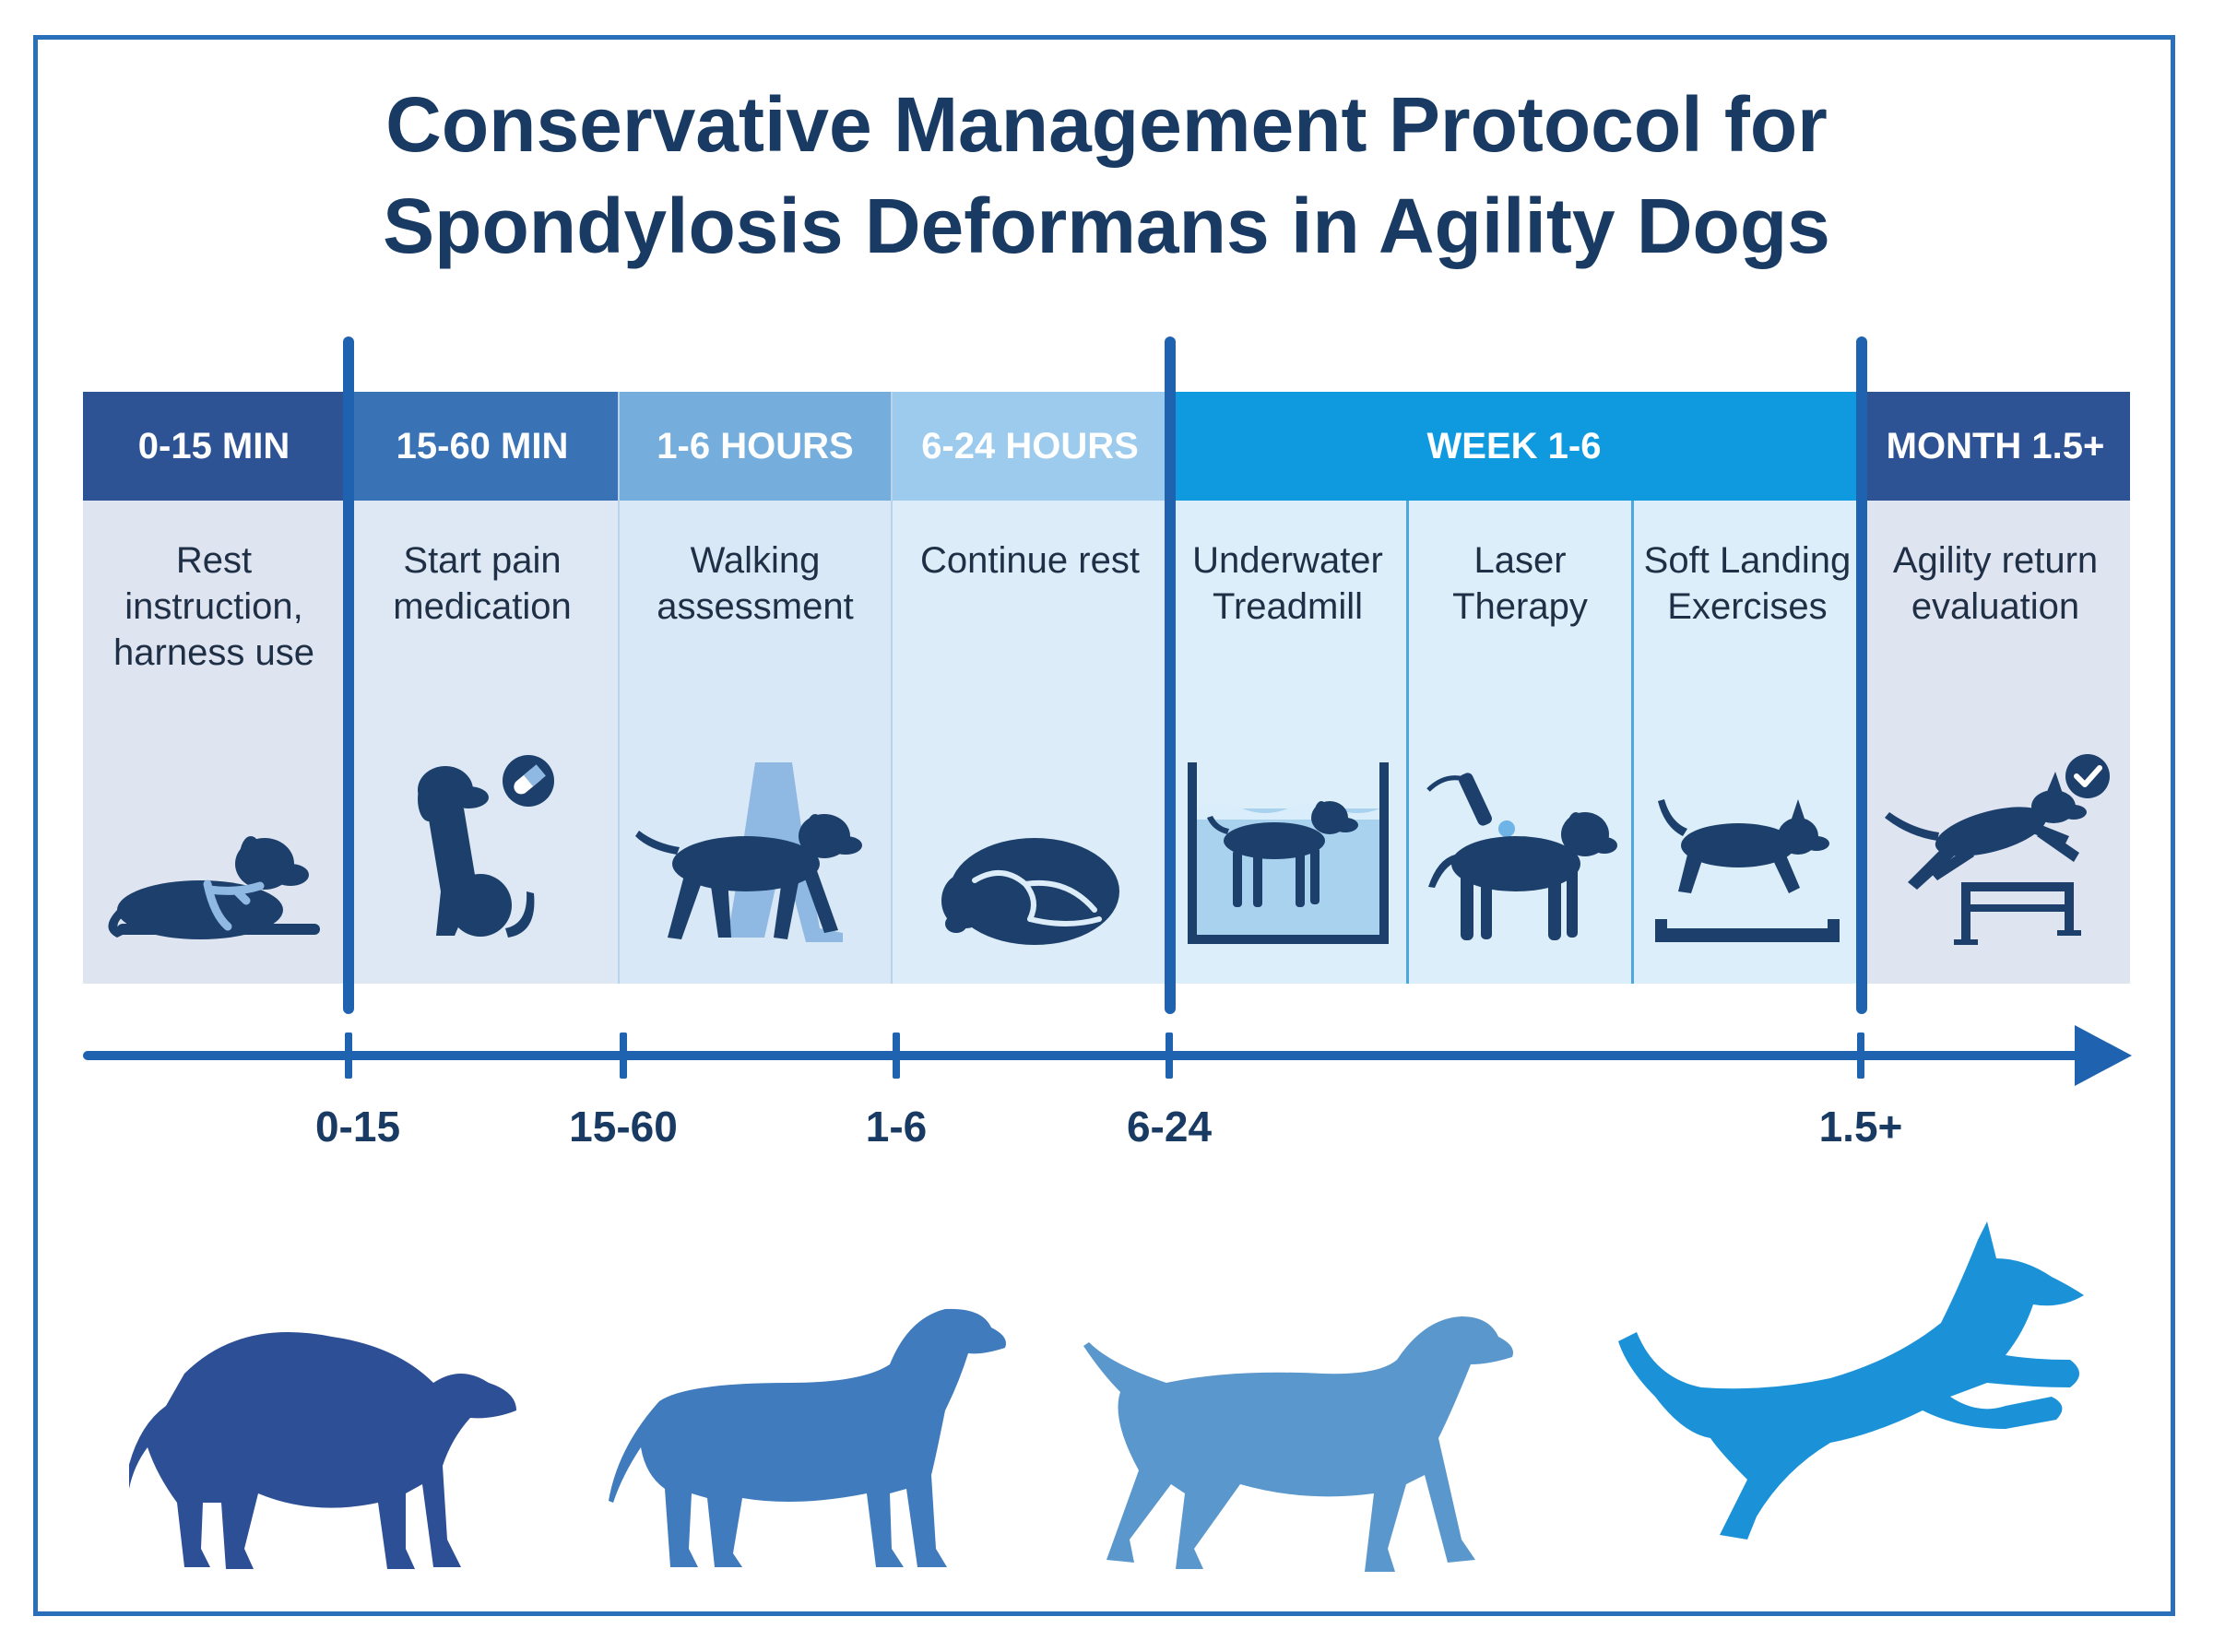 This screenshot has width=2213, height=1652. Describe the element at coordinates (1995, 446) in the screenshot. I see `phase-header: MONTH 1.5+` at that location.